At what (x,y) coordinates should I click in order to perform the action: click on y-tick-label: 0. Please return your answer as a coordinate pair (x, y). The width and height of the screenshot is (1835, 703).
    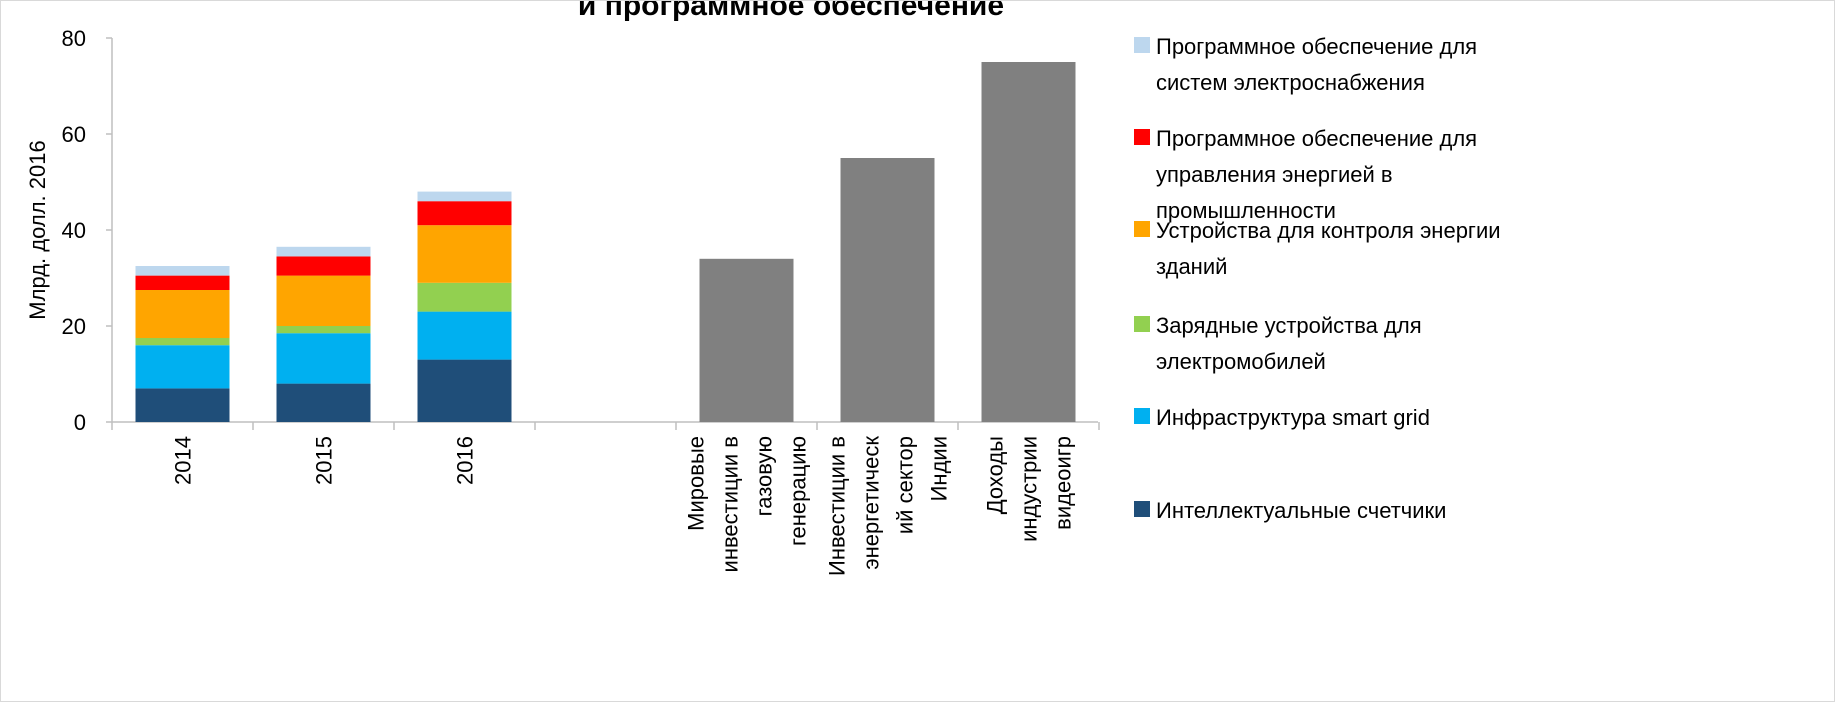
    Looking at the image, I should click on (80, 422).